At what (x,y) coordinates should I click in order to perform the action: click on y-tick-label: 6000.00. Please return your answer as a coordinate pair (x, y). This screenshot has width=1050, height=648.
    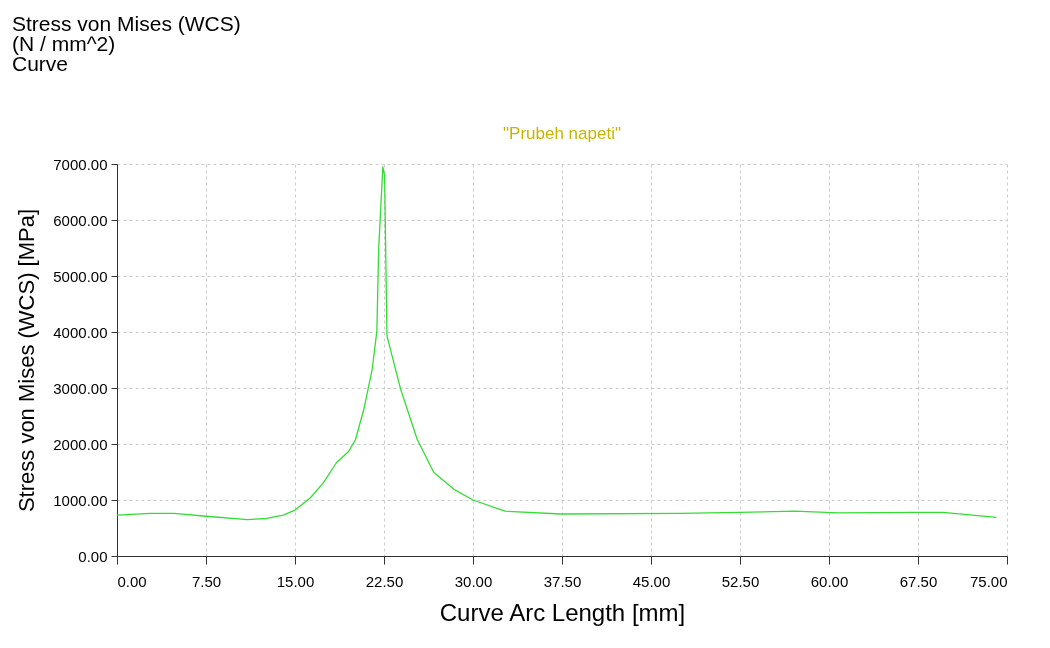
    Looking at the image, I should click on (80, 220).